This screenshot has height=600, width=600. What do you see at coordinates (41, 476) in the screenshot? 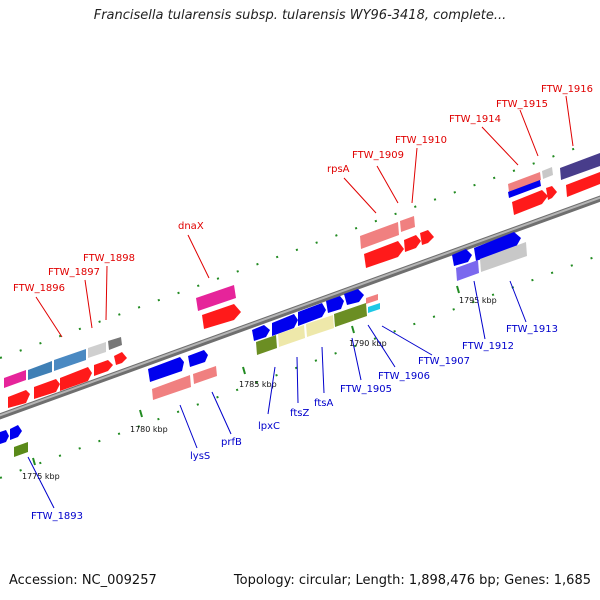
I see `scale-label-1775: 1775 kbp` at bounding box center [41, 476].